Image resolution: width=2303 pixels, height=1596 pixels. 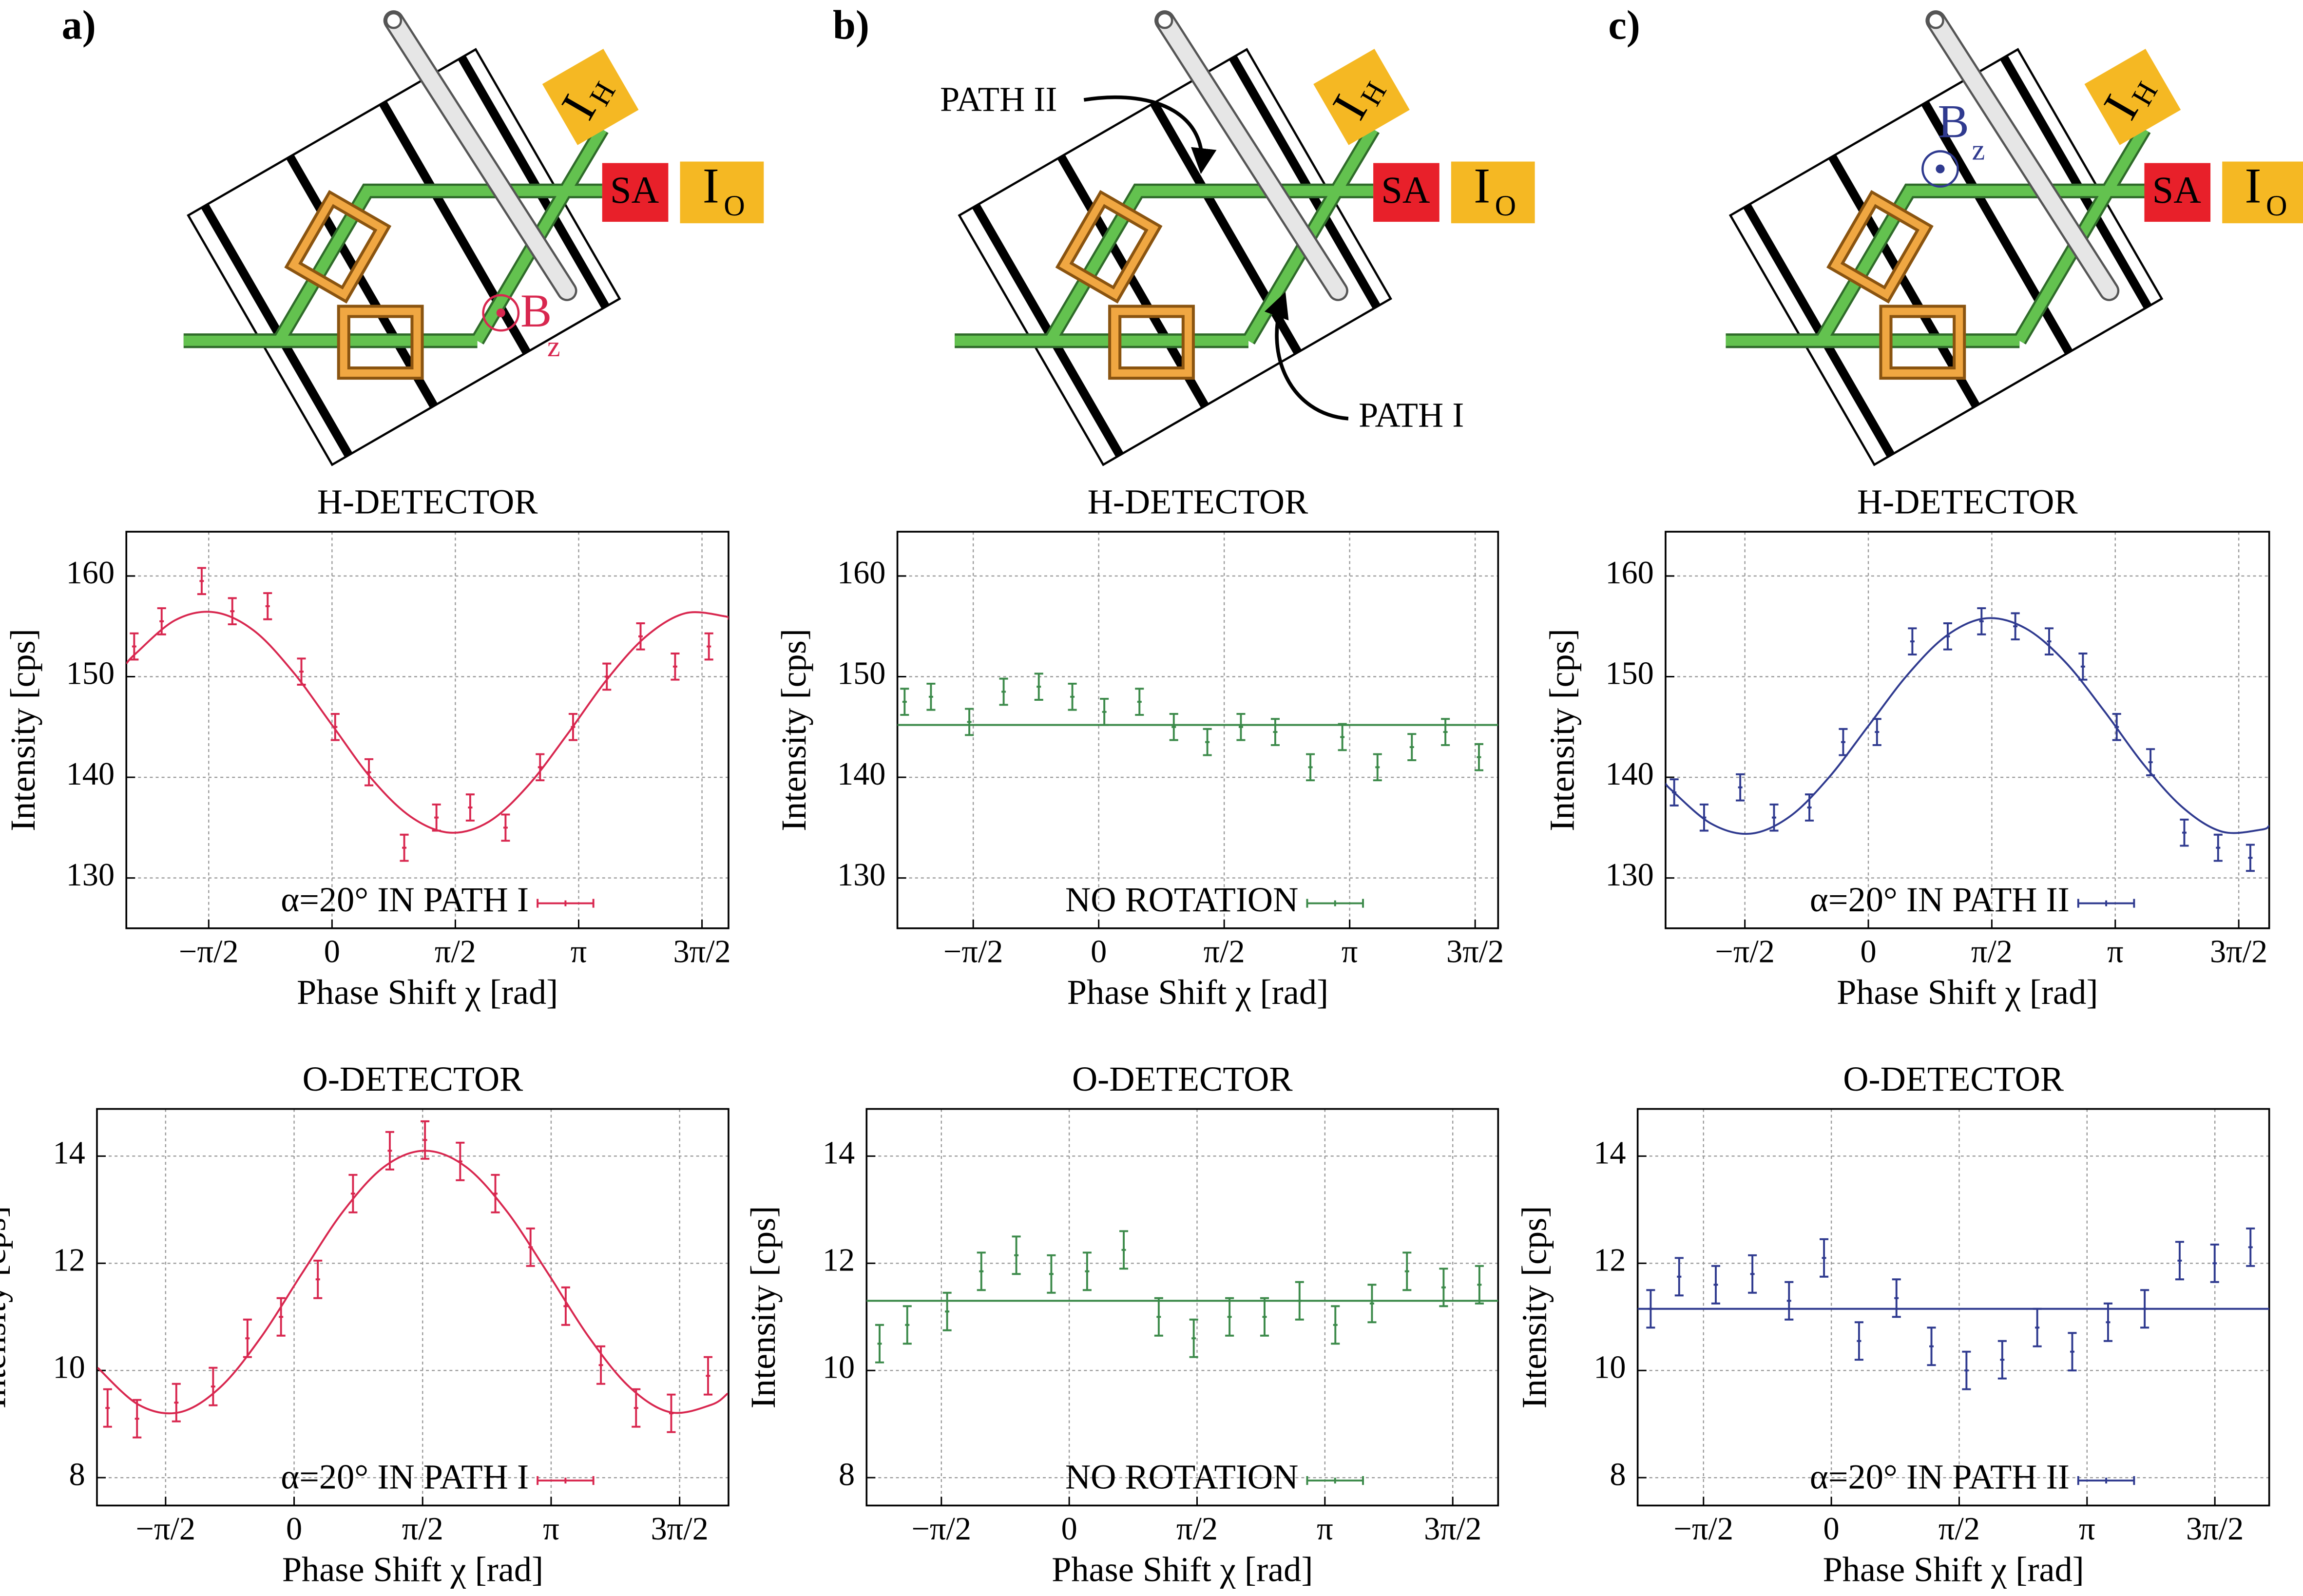 What do you see at coordinates (999, 99) in the screenshot?
I see `path-label: PATH II` at bounding box center [999, 99].